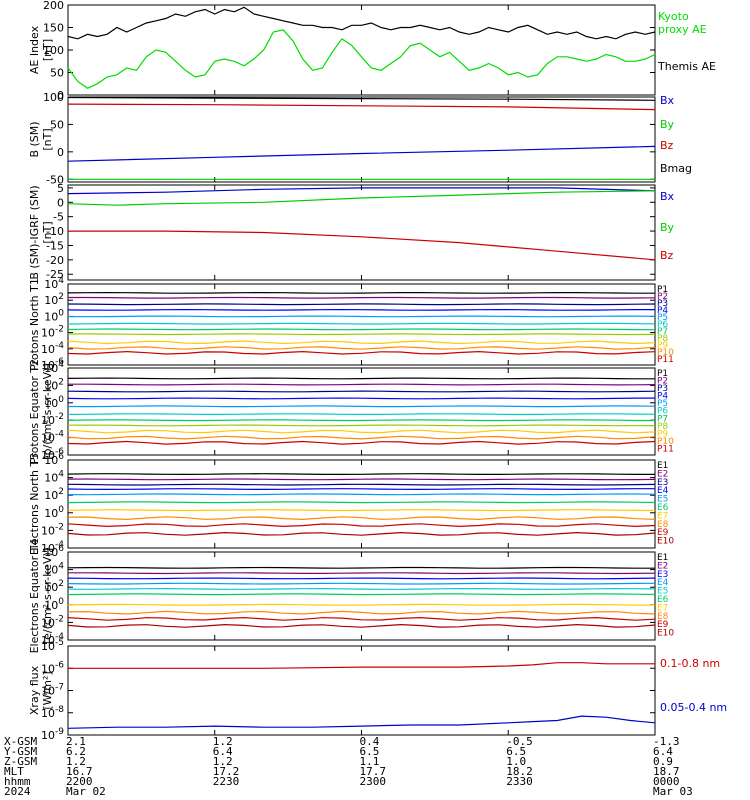  Describe the element at coordinates (361, 494) in the screenshot. I see `series-e_north-e5` at that location.